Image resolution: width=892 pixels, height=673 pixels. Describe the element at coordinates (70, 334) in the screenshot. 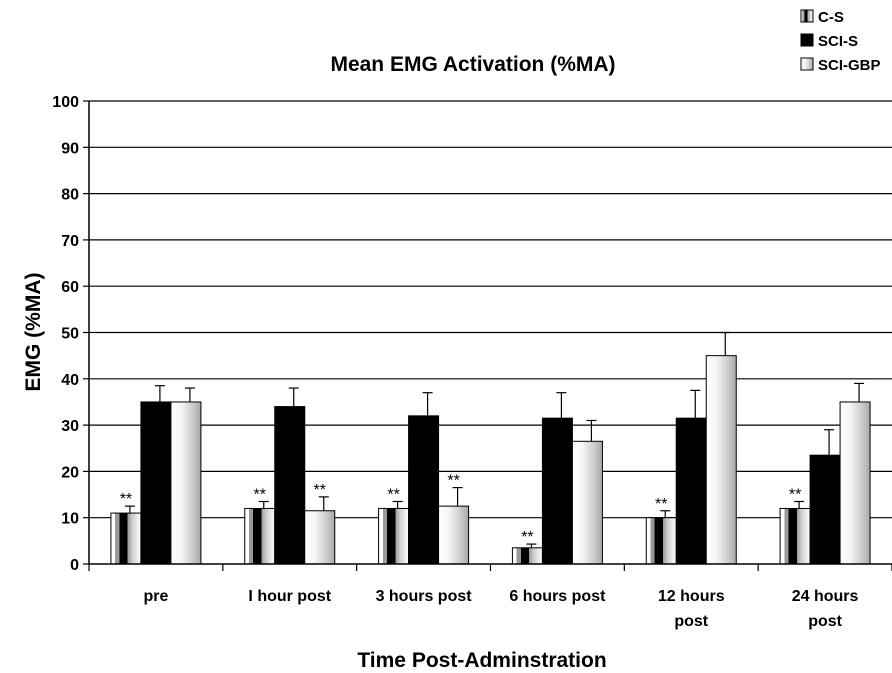

I see `y-tick-label: 50` at that location.